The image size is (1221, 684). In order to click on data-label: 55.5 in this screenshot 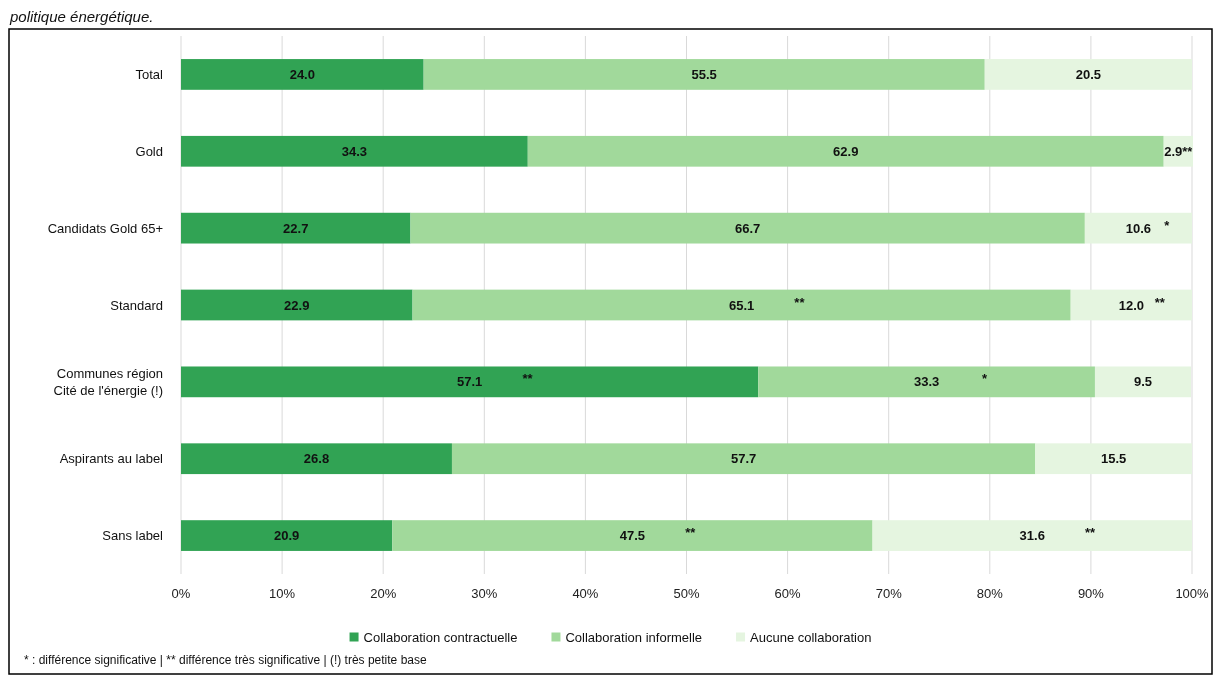, I will do `click(704, 74)`.